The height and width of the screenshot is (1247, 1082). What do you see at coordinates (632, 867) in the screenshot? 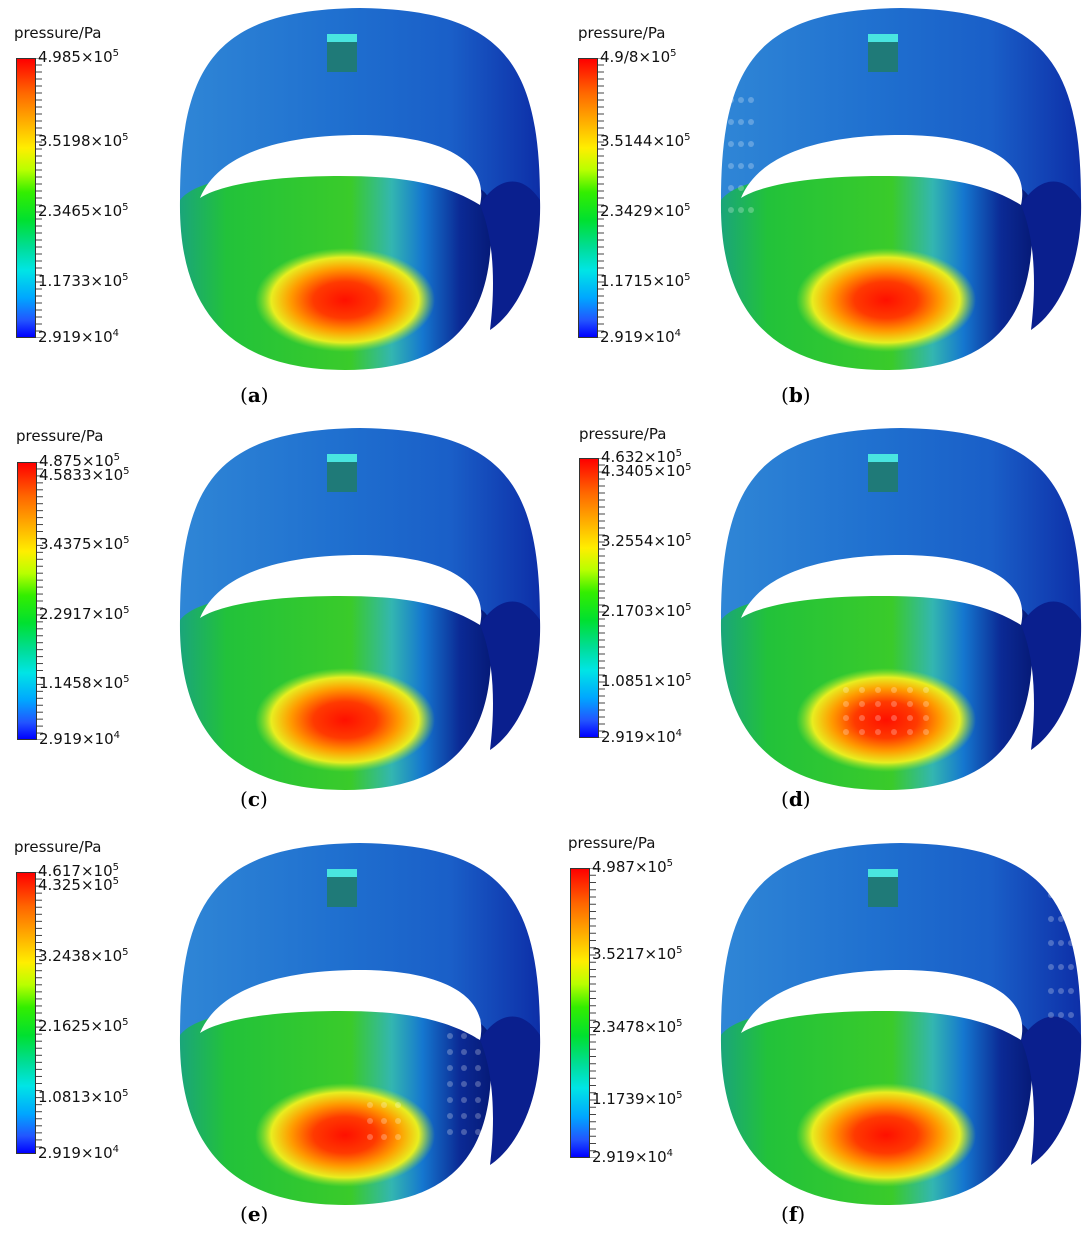
I see `scale-tick-label: 4.987×105` at bounding box center [632, 867].